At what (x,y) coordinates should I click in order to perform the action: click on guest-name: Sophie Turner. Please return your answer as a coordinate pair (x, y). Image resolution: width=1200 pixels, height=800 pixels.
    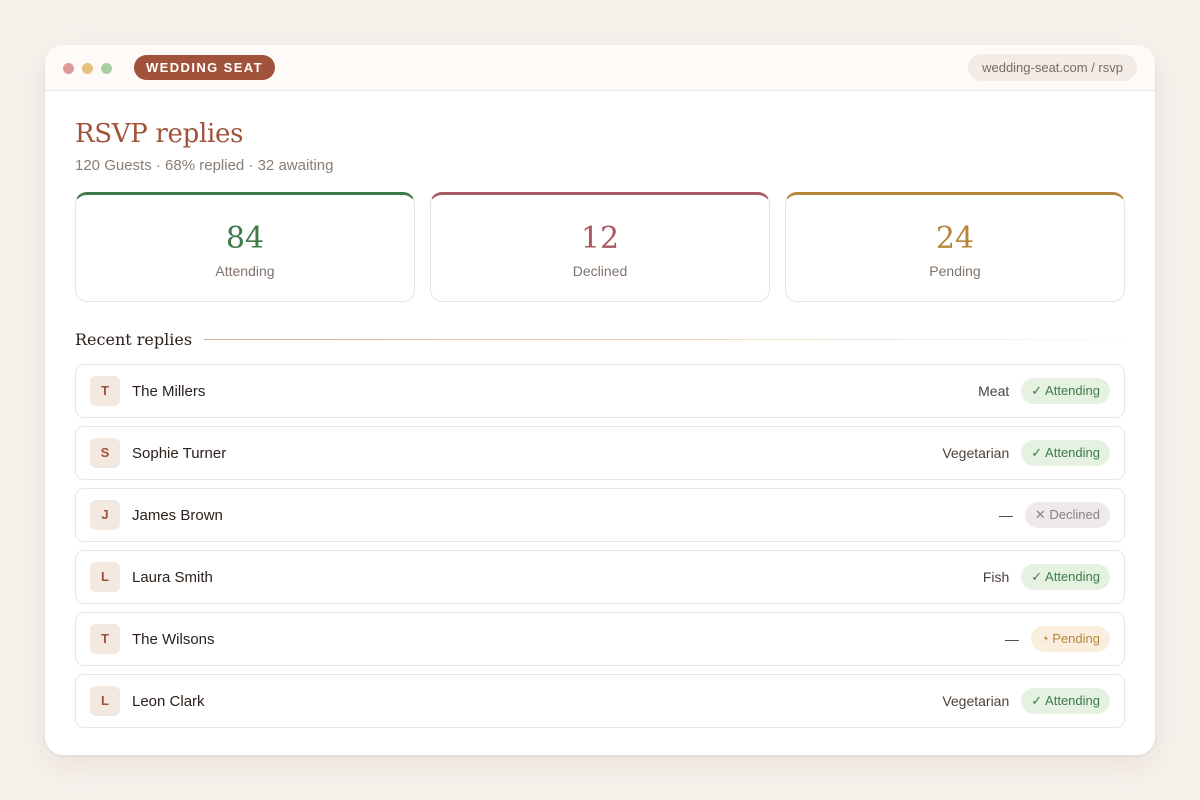
    Looking at the image, I should click on (179, 453).